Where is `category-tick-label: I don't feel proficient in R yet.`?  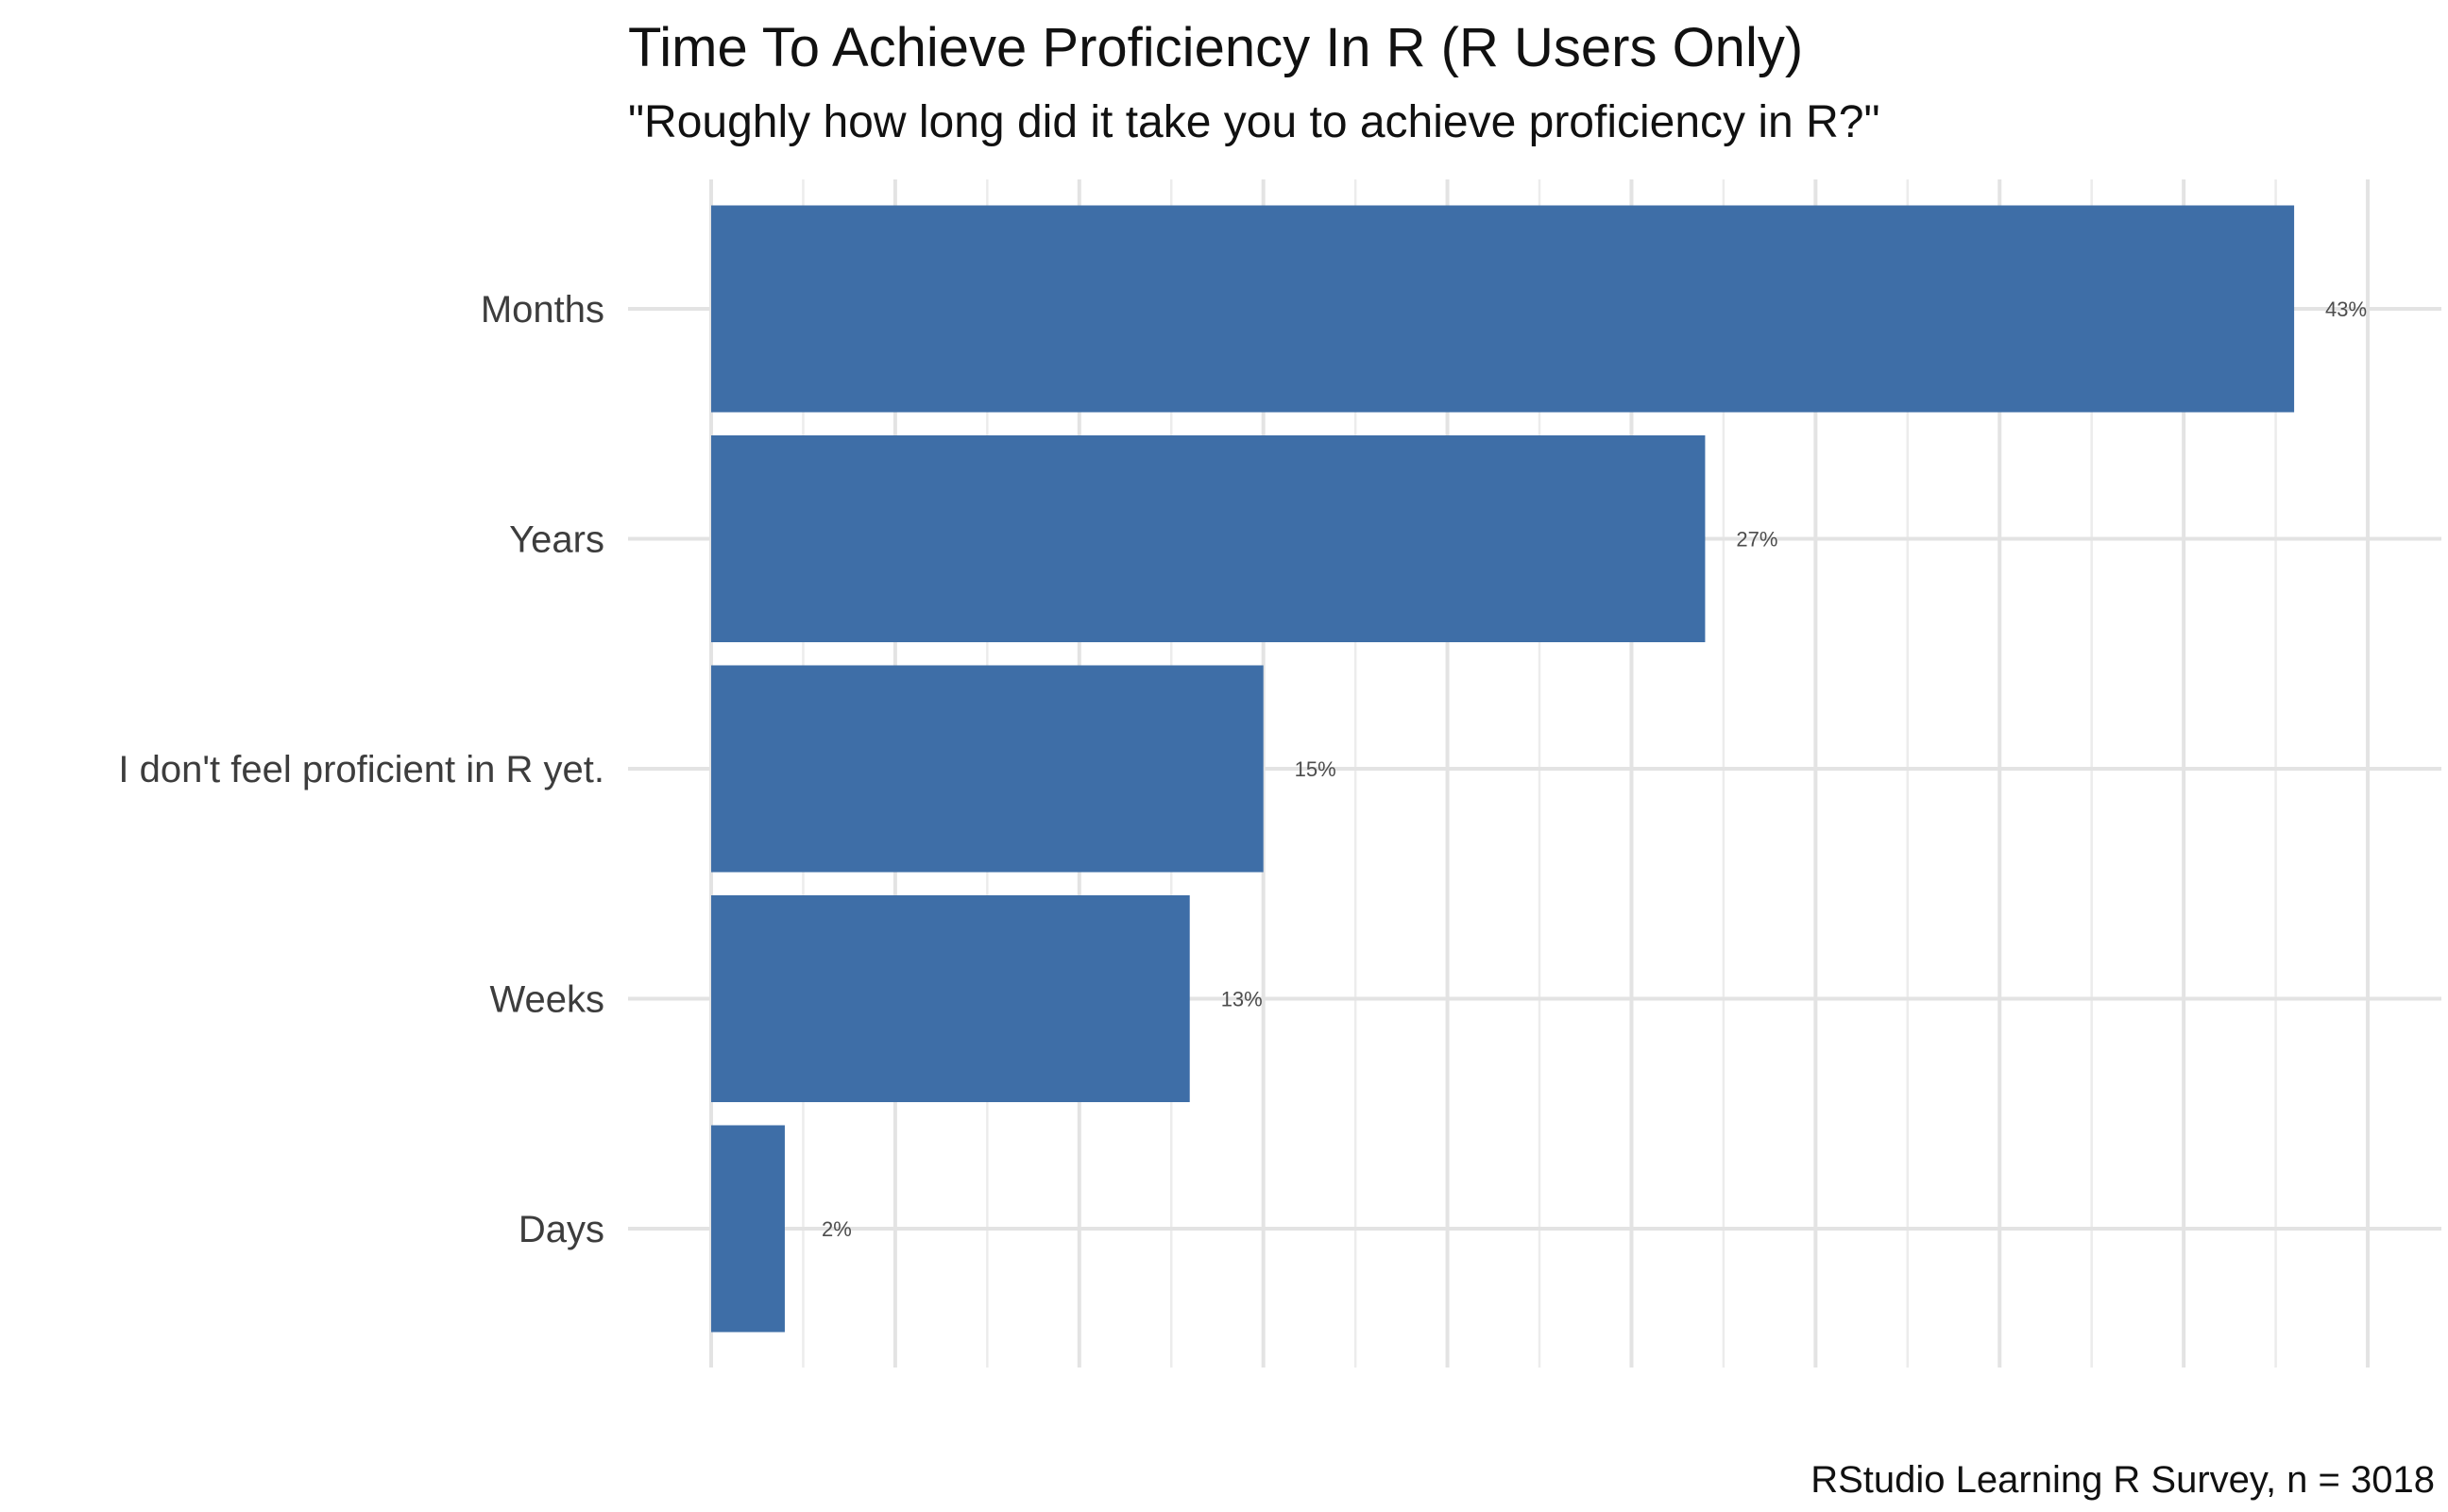
category-tick-label: I don't feel proficient in R yet. is located at coordinates (361, 769).